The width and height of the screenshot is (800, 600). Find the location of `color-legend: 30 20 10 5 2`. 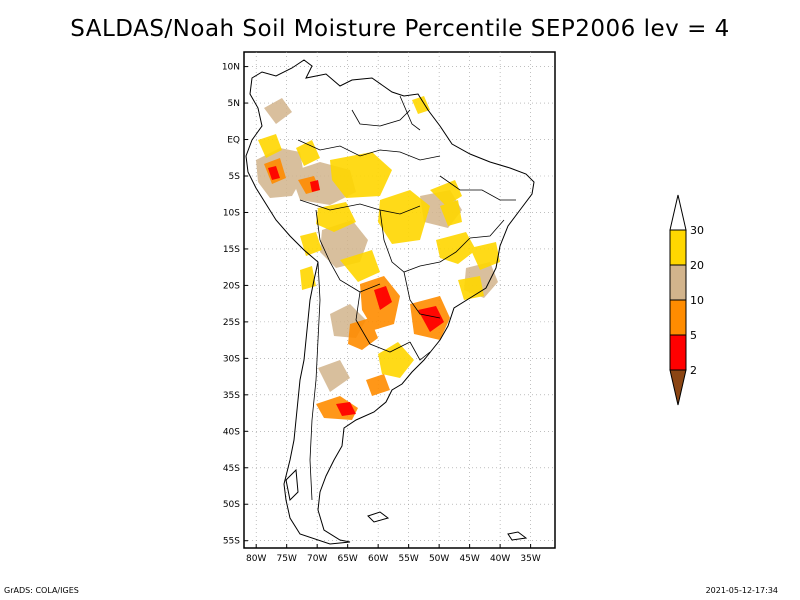

color-legend: 30 20 10 5 2 is located at coordinates (686, 300).